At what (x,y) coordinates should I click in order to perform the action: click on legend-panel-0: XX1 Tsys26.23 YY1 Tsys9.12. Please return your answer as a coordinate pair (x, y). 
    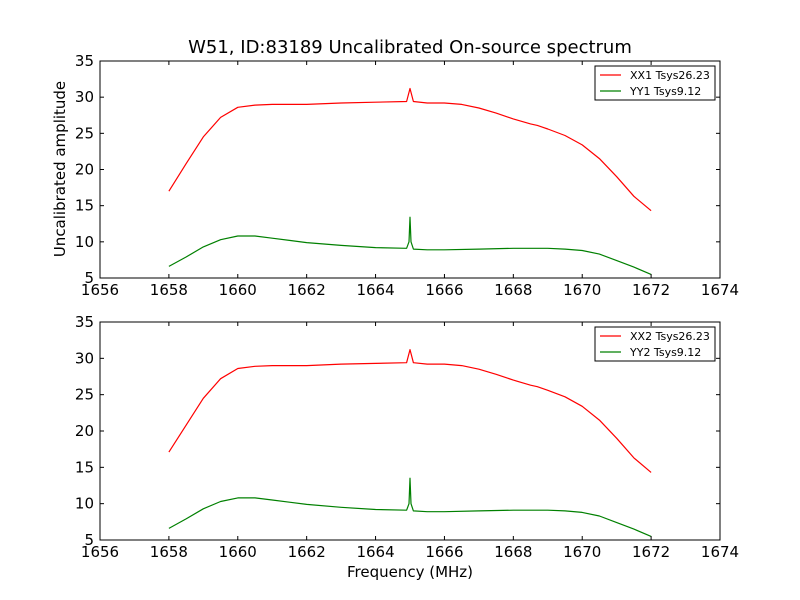
    Looking at the image, I should click on (655, 83).